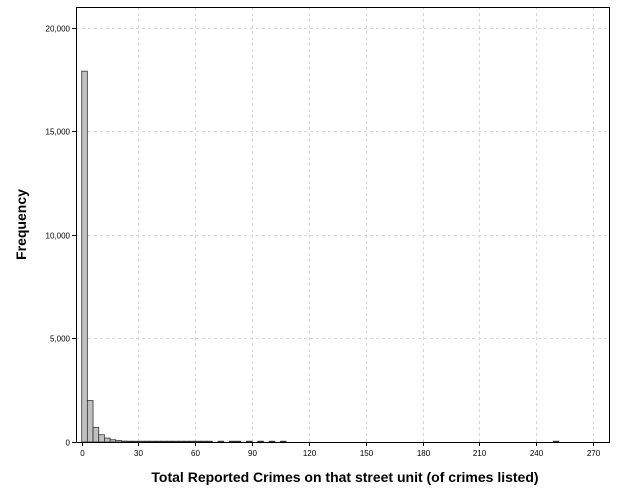  What do you see at coordinates (537, 453) in the screenshot?
I see `x-tick-label: 240` at bounding box center [537, 453].